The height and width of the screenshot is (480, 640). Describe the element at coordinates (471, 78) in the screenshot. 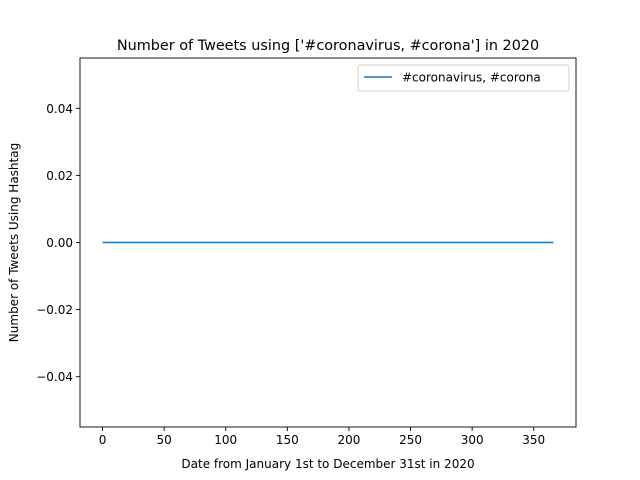

I see `legend-label: #coronavirus, #corona` at that location.